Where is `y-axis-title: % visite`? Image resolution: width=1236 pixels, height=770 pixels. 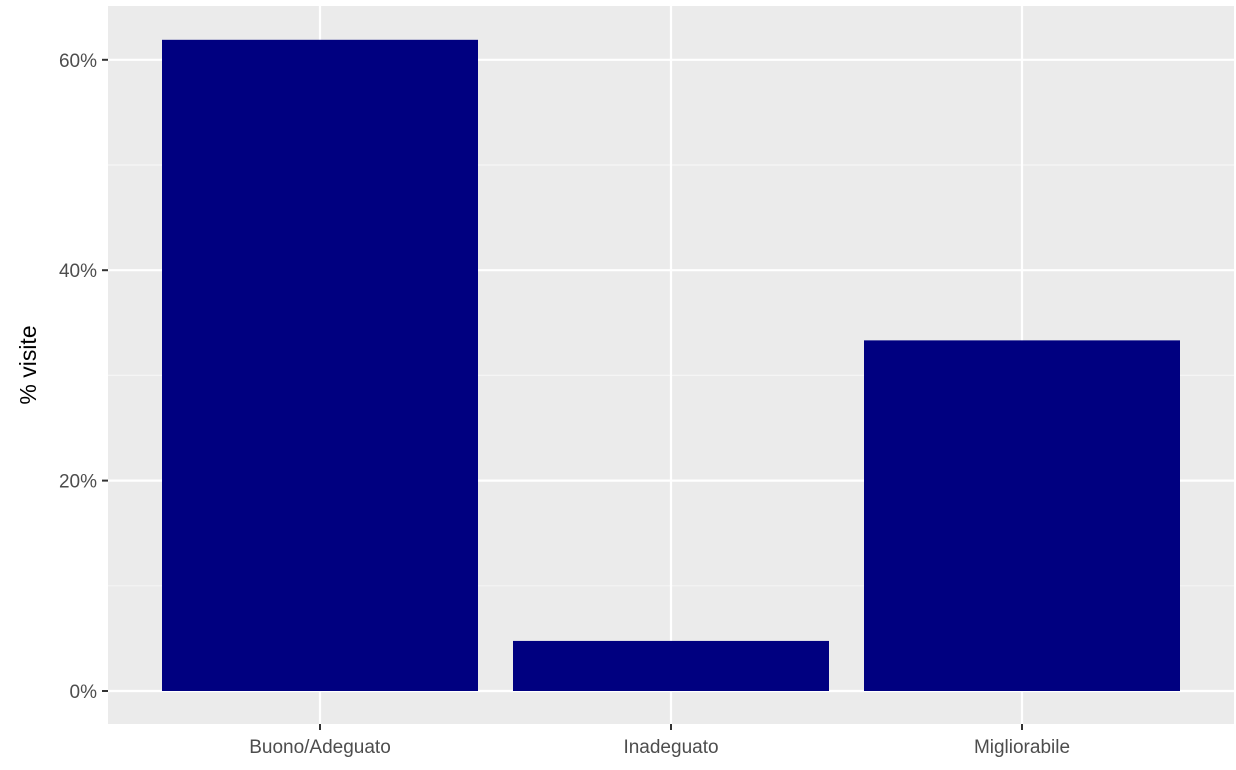 y-axis-title: % visite is located at coordinates (28, 364).